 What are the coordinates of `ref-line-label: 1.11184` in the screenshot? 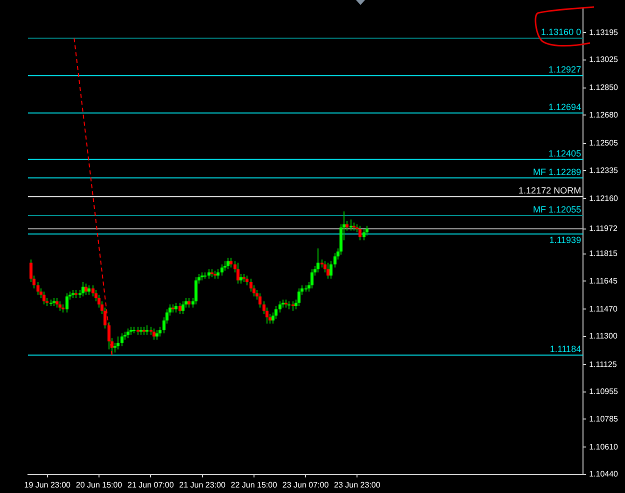 It's located at (566, 349).